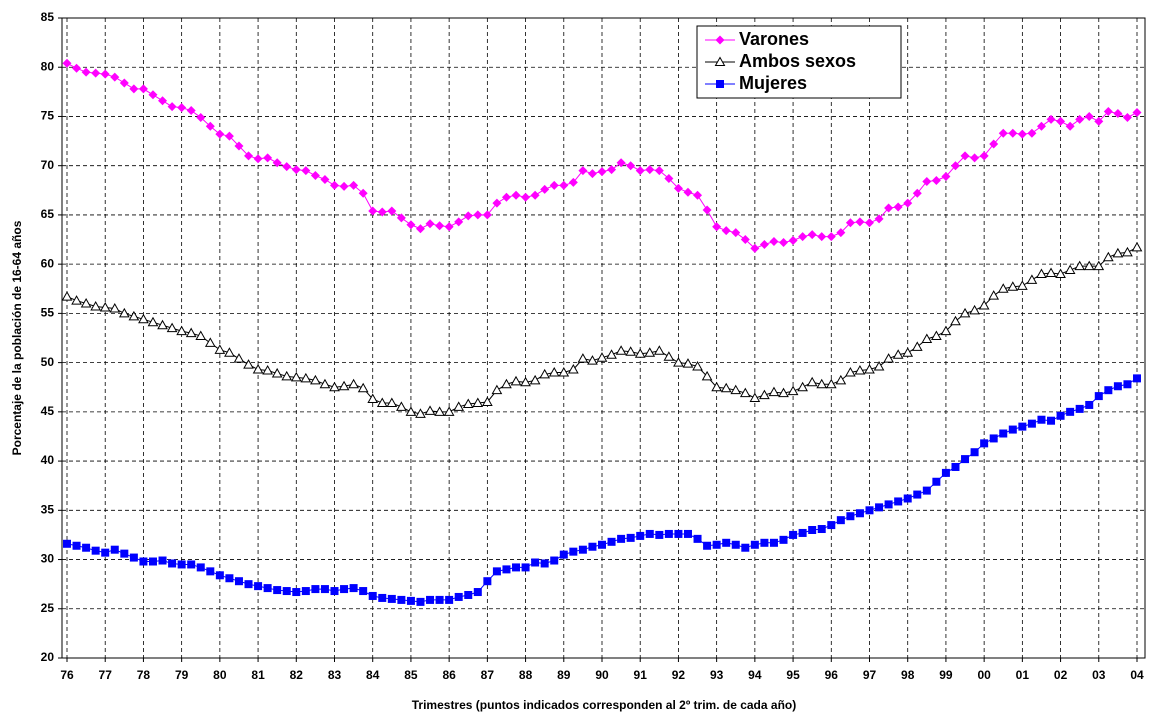  I want to click on y-tick-label: 85, so click(48, 17).